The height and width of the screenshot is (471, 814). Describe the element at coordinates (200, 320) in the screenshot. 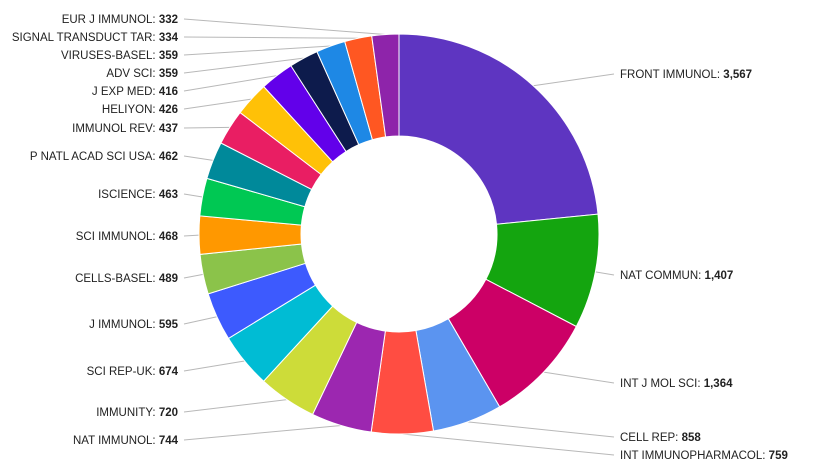

I see `leader-line-j-immunol` at that location.